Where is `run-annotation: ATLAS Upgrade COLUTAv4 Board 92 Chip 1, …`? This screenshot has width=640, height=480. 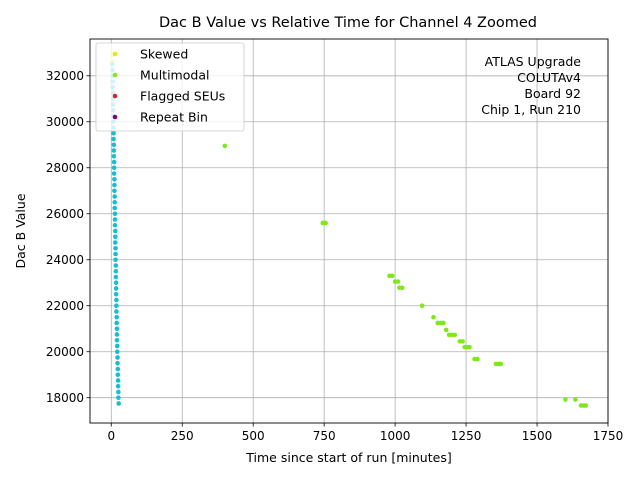 run-annotation: ATLAS Upgrade COLUTAv4 Board 92 Chip 1, … is located at coordinates (531, 85).